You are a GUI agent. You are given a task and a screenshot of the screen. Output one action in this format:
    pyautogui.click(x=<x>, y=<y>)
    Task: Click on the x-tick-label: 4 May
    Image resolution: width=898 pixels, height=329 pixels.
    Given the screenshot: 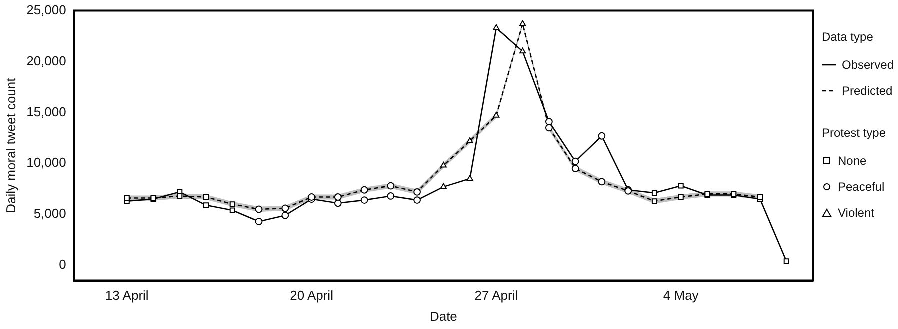 What is the action you would take?
    pyautogui.click(x=681, y=296)
    